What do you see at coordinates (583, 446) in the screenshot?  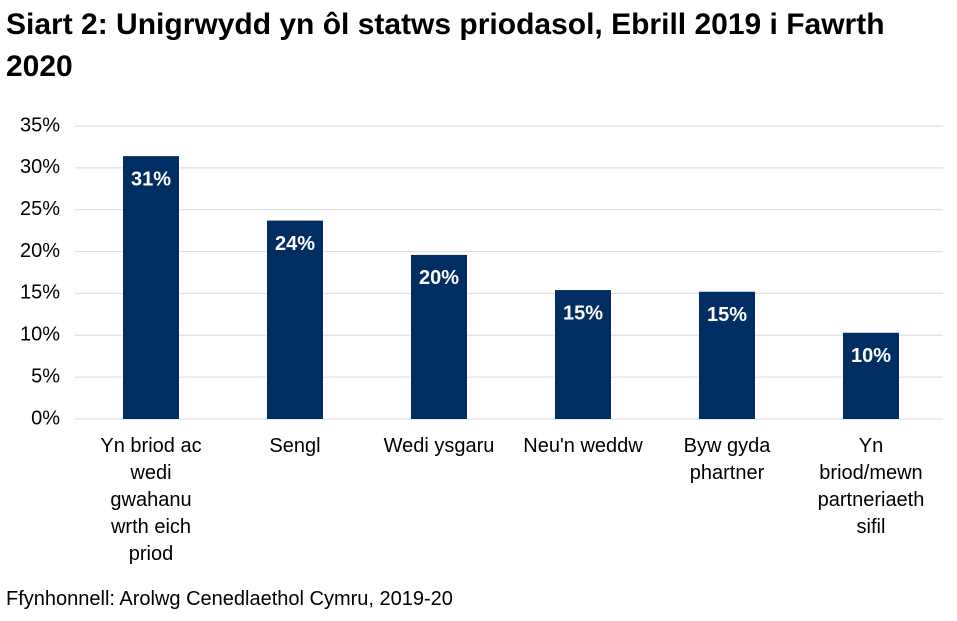 I see `x-tick-label: Neu'n weddw` at bounding box center [583, 446].